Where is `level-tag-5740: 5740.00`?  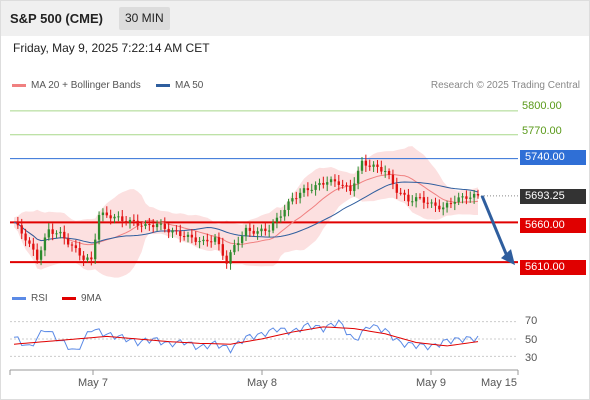
level-tag-5740: 5740.00 is located at coordinates (553, 157).